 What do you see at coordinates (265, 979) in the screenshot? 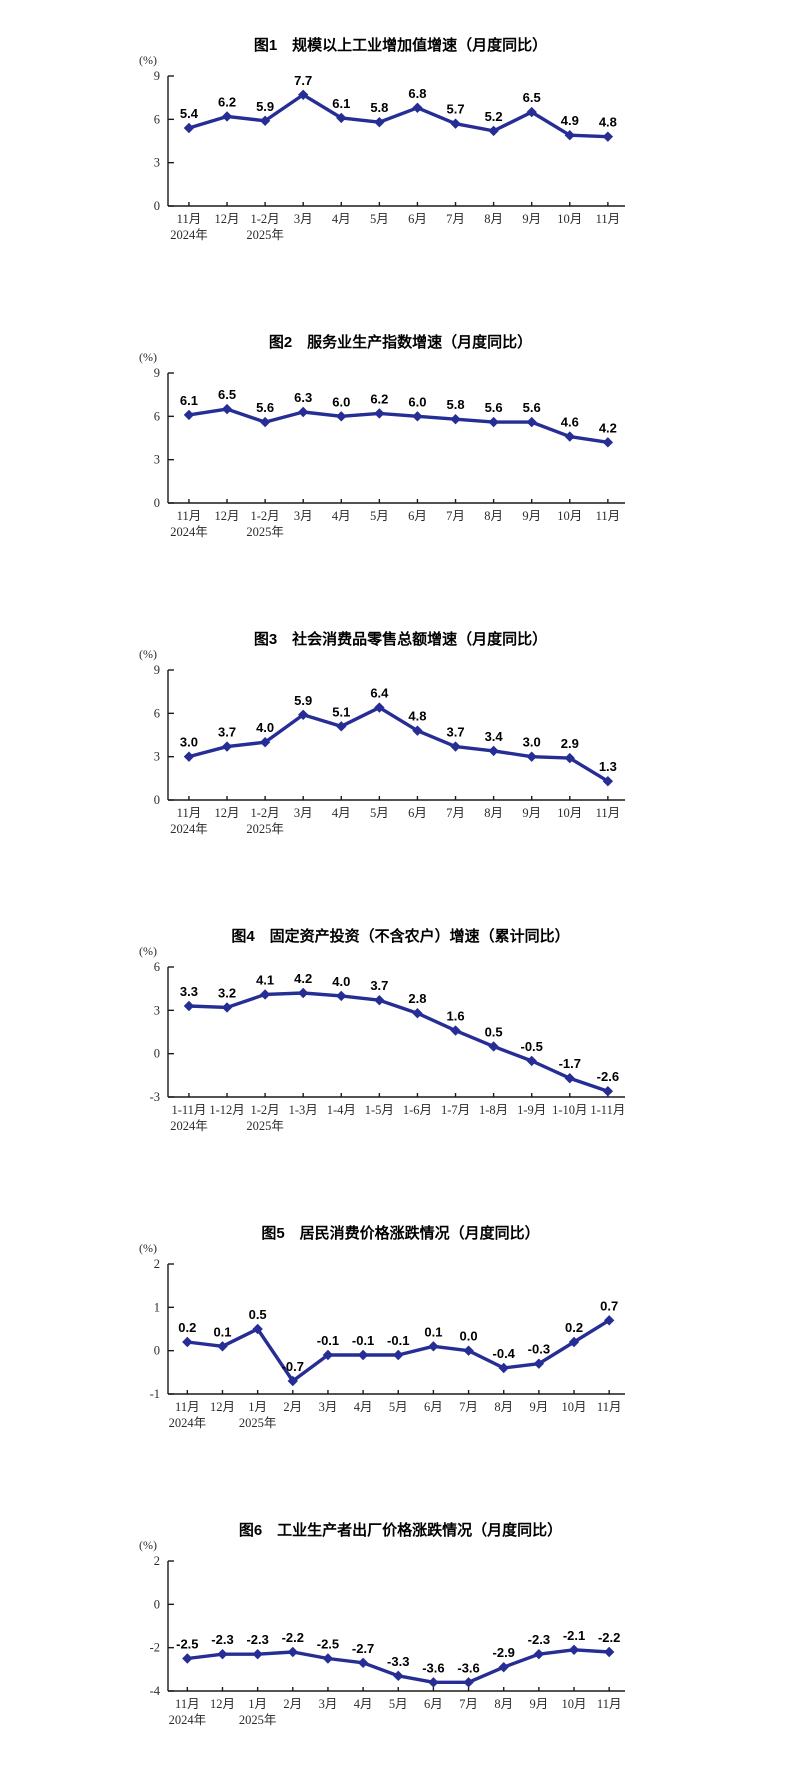
I see `data-point-label: 4.1` at bounding box center [265, 979].